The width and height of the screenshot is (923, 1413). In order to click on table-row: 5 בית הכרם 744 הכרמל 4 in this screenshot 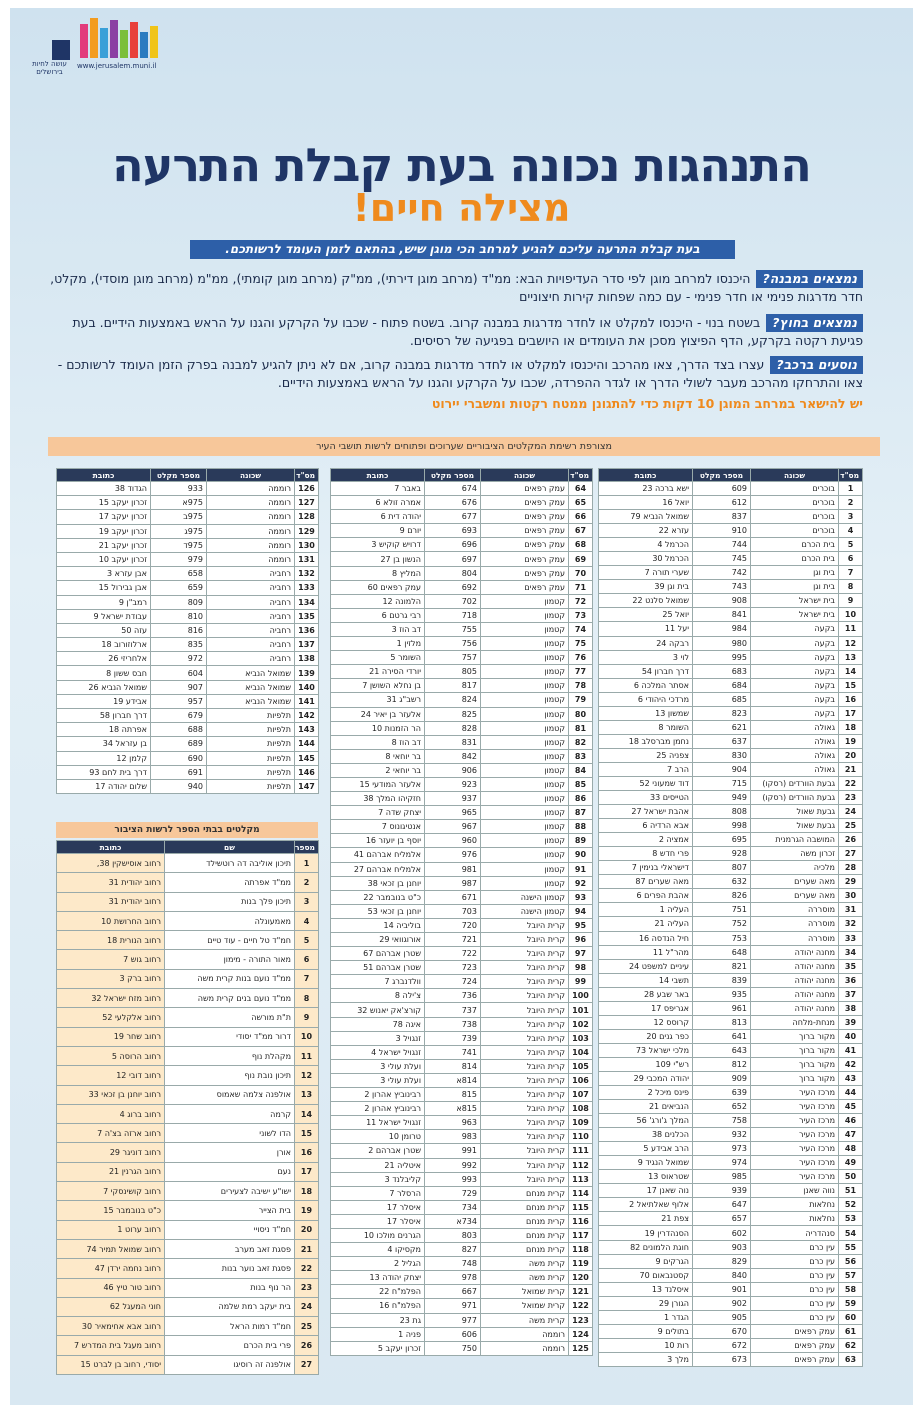, I will do `click(730, 545)`.